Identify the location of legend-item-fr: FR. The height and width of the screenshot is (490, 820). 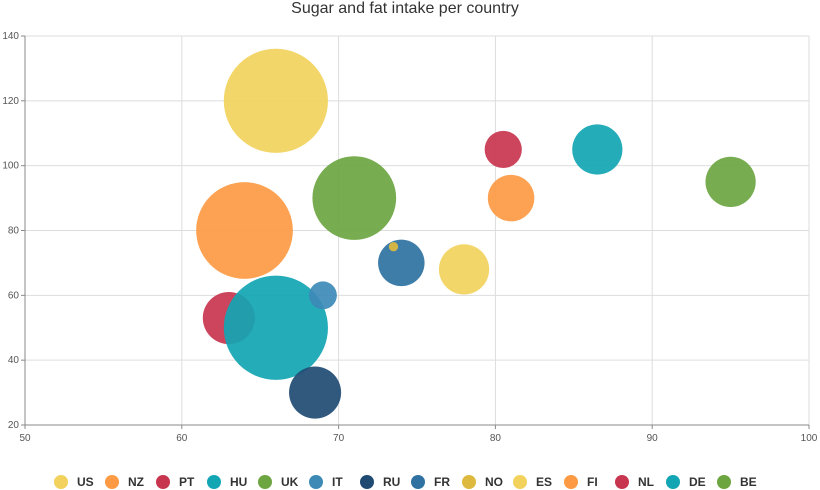
(430, 482).